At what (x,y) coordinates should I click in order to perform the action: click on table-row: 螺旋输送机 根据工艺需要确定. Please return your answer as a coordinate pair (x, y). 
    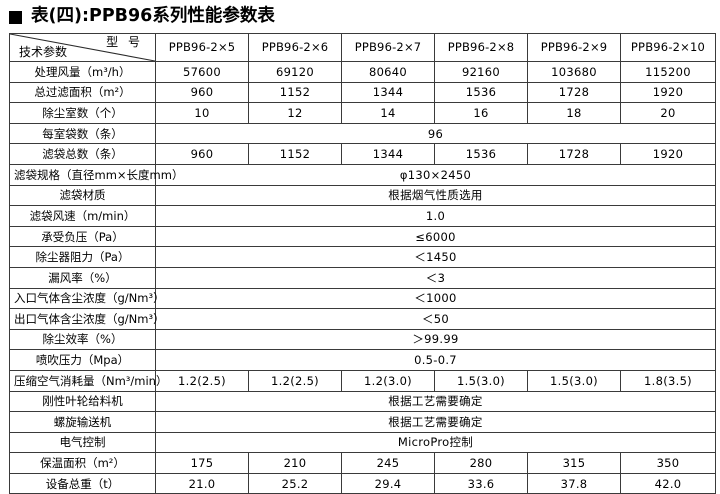
    Looking at the image, I should click on (362, 422).